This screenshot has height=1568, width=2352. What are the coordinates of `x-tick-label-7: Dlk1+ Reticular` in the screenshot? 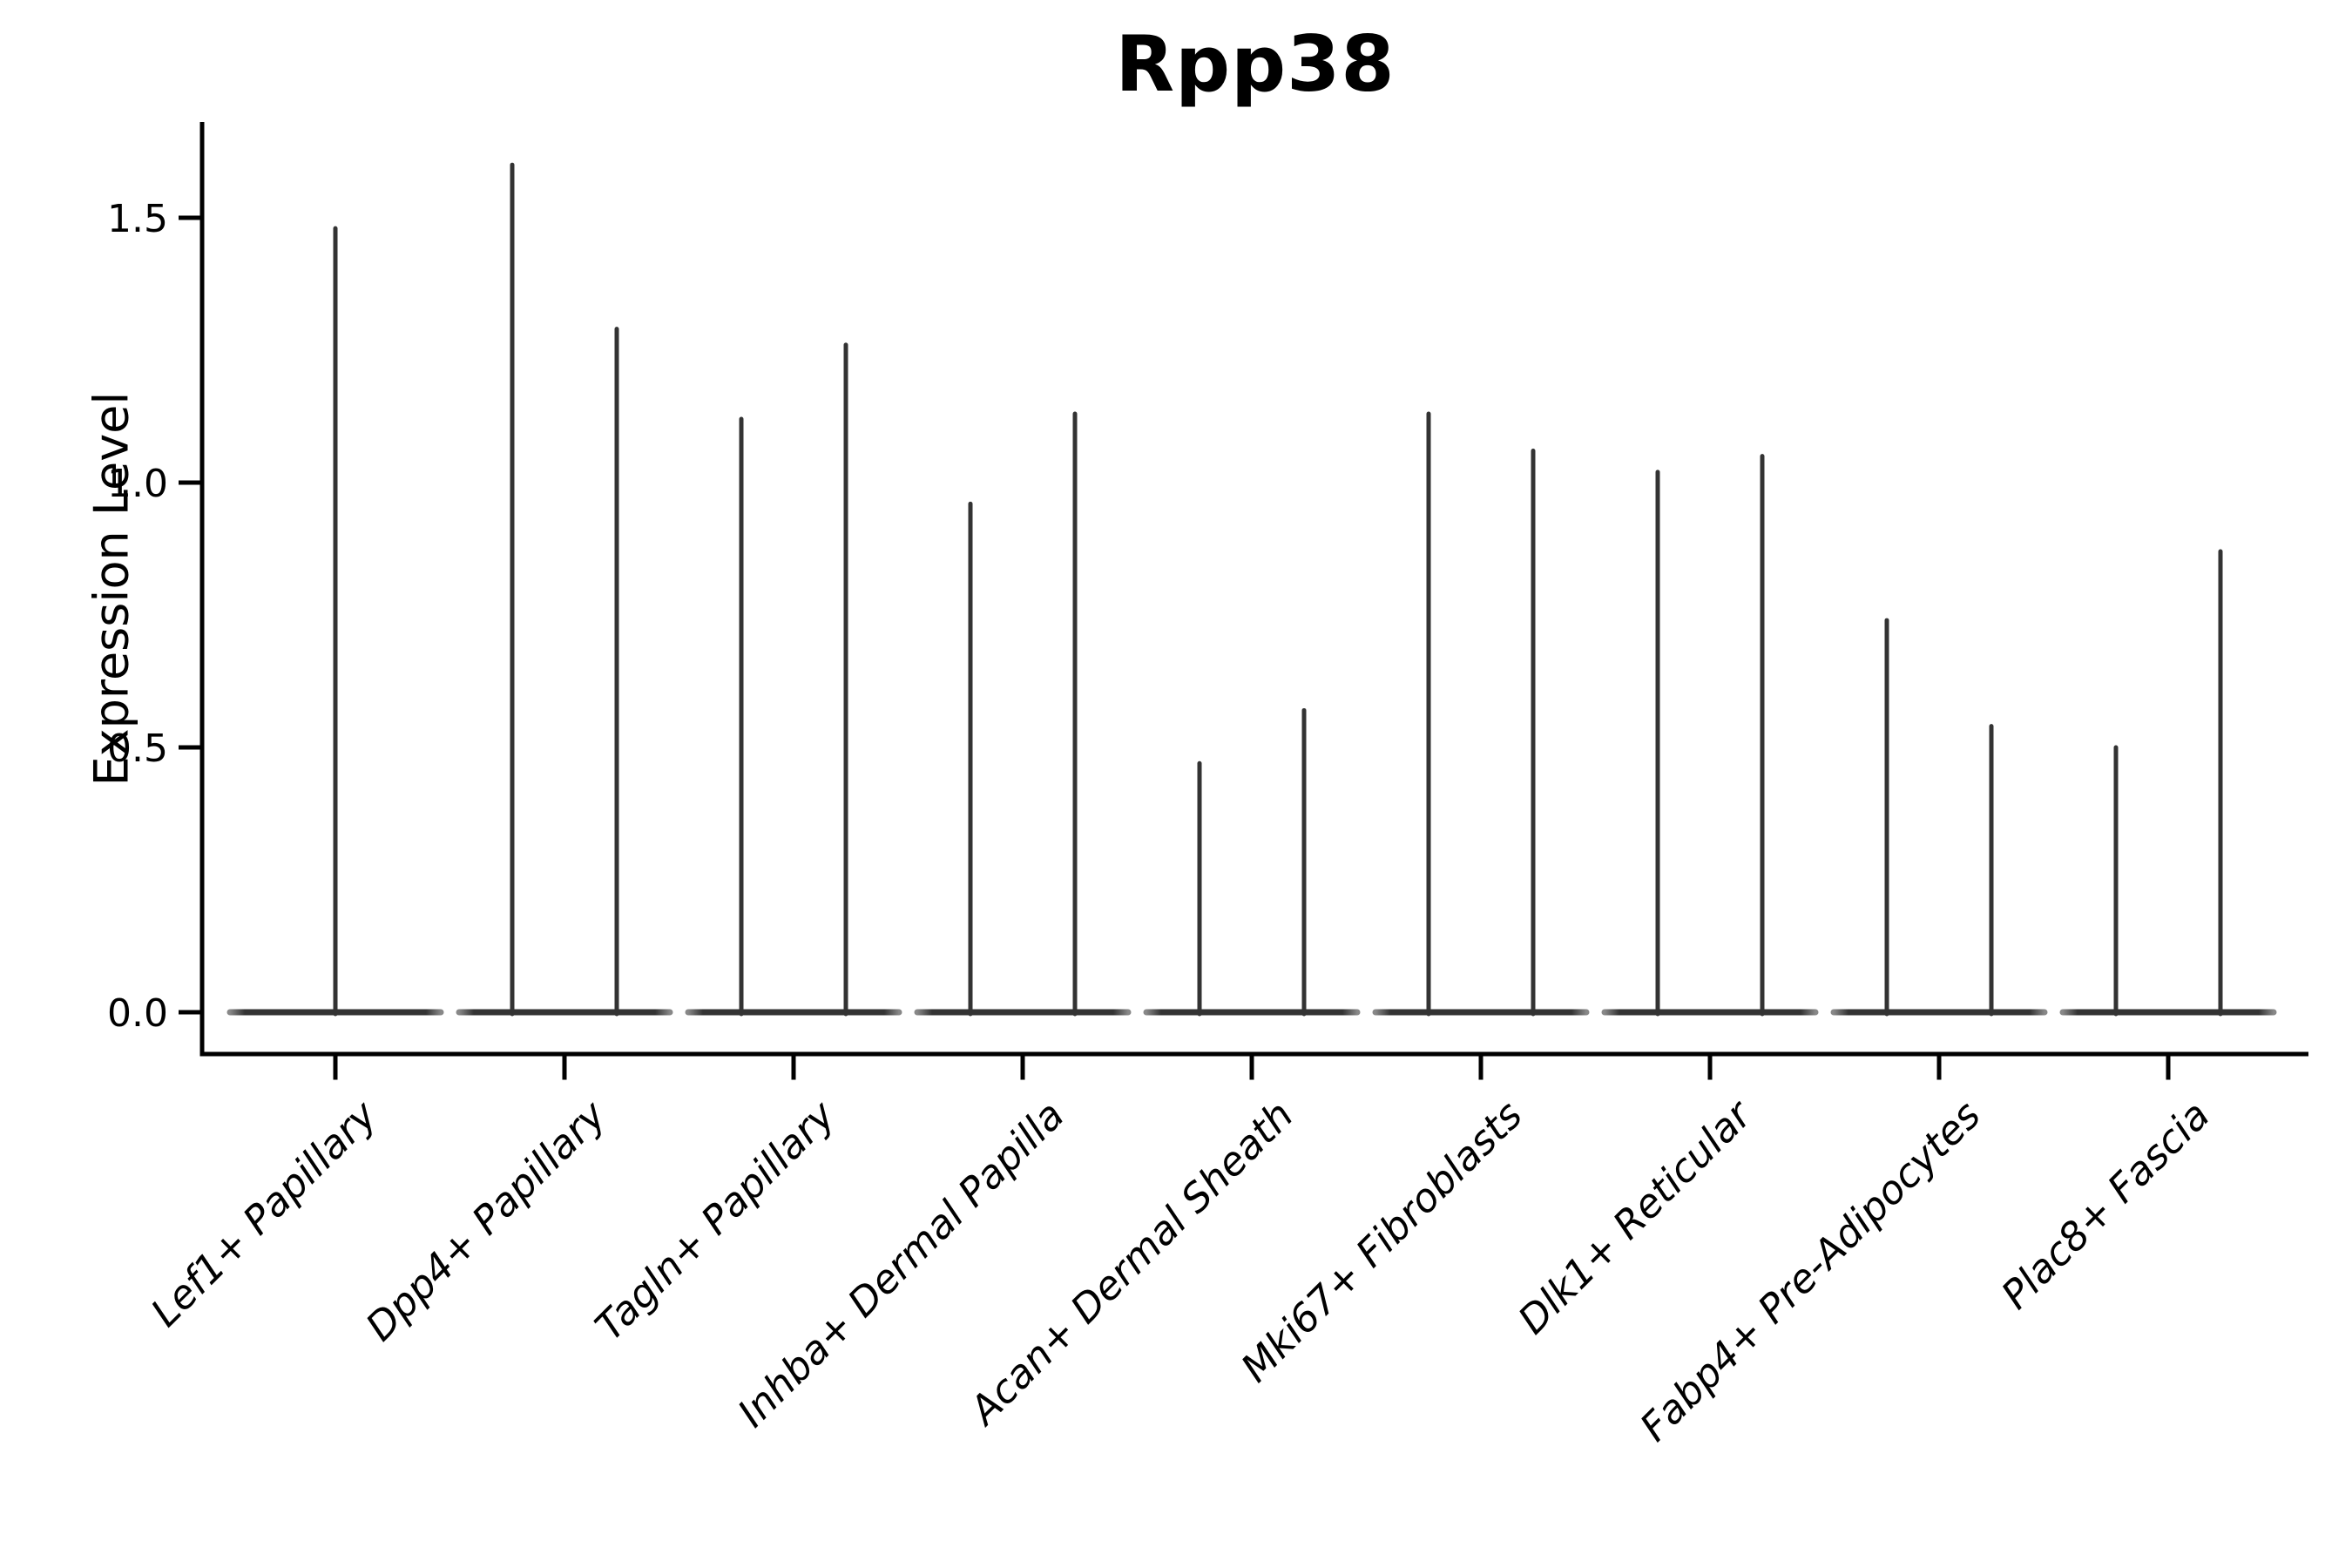 It's located at (1635, 1217).